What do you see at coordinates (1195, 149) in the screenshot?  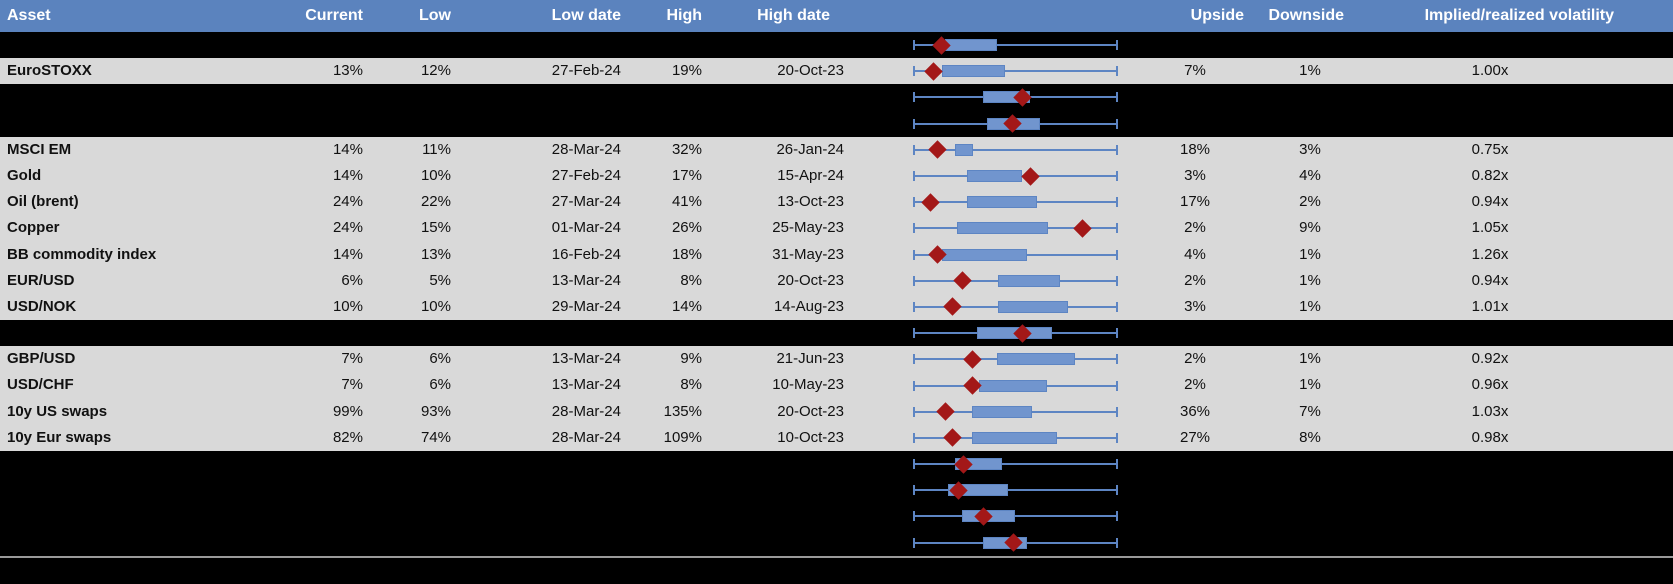 I see `cell-upside: 18%` at bounding box center [1195, 149].